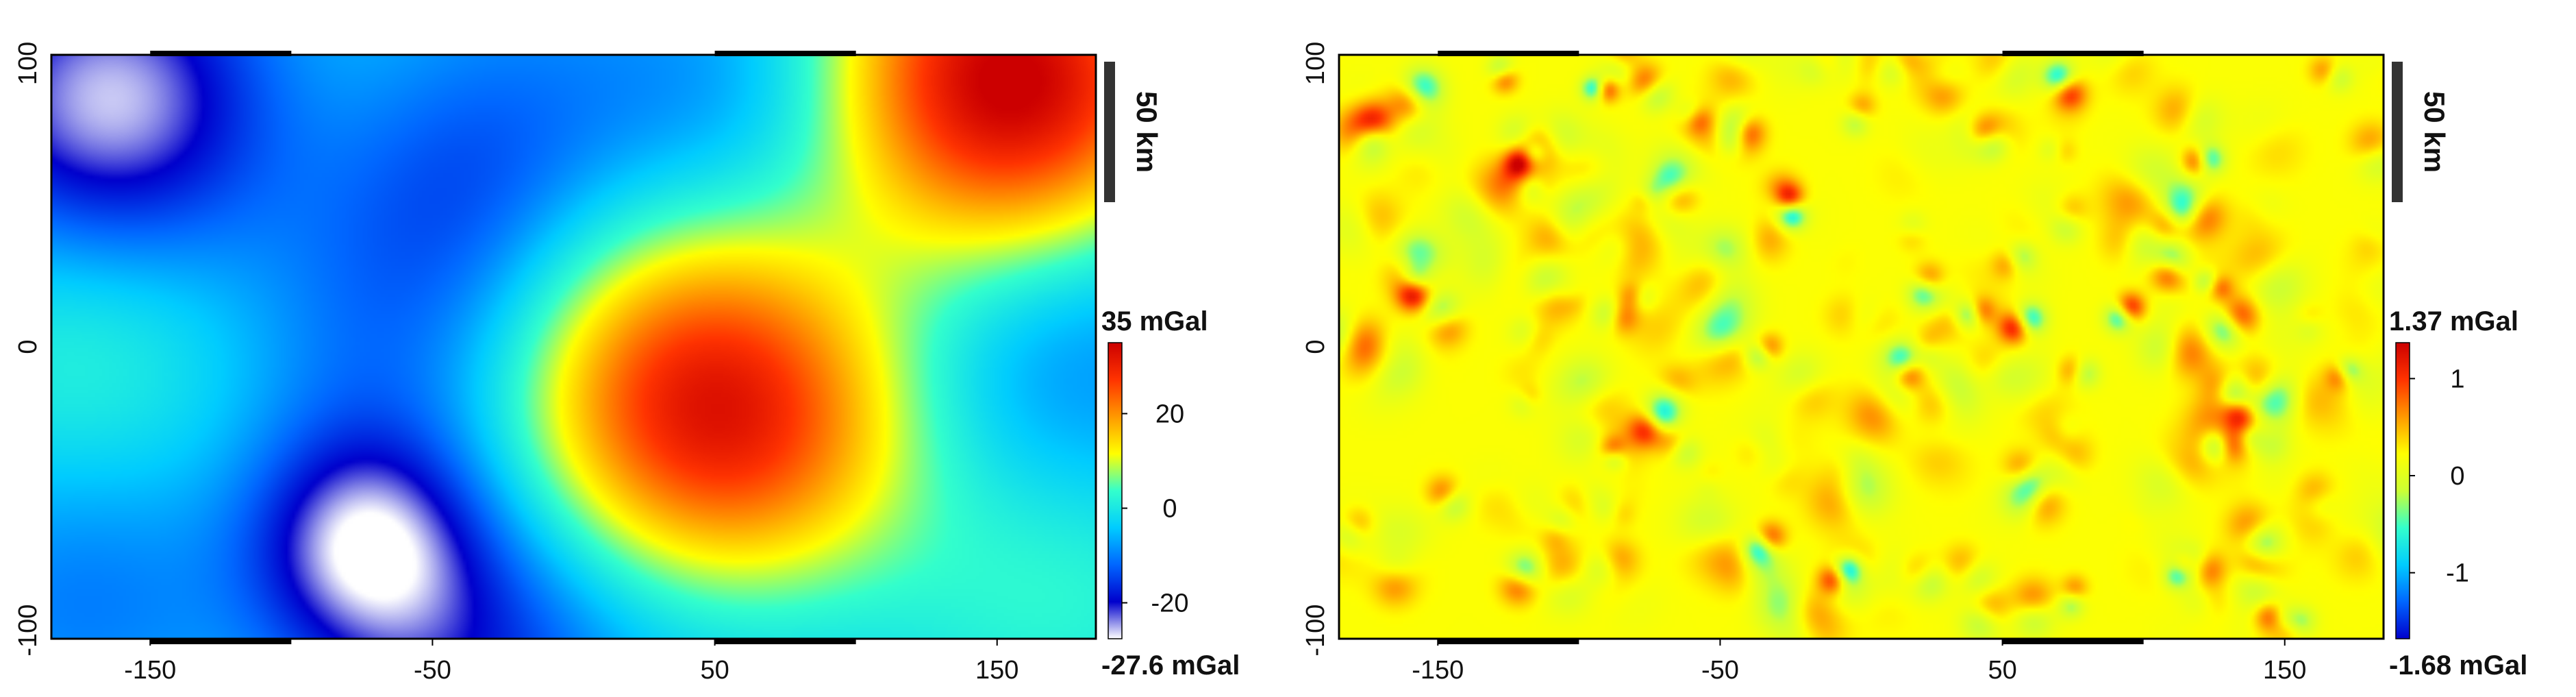  Describe the element at coordinates (2457, 379) in the screenshot. I see `colorbar-tick-label: 1` at that location.